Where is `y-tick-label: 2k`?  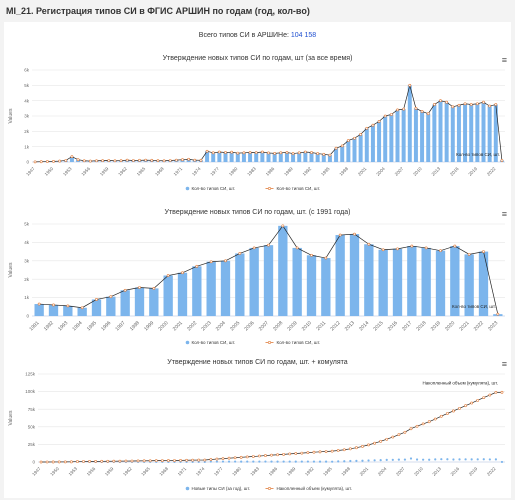
y-tick-label: 2k is located at coordinates (27, 131).